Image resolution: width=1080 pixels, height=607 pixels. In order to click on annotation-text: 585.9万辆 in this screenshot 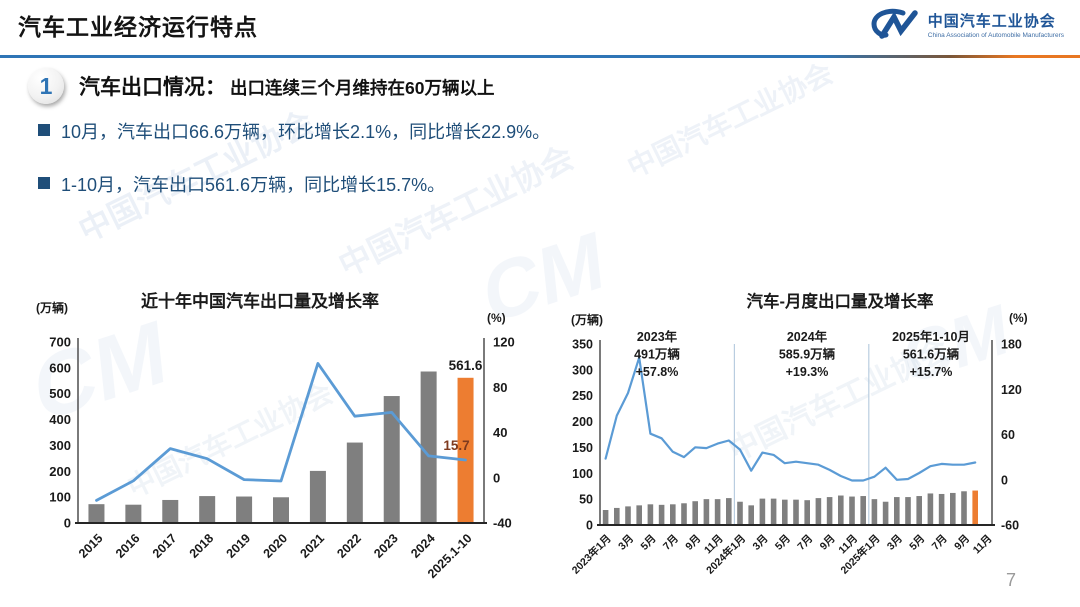, I will do `click(807, 354)`.